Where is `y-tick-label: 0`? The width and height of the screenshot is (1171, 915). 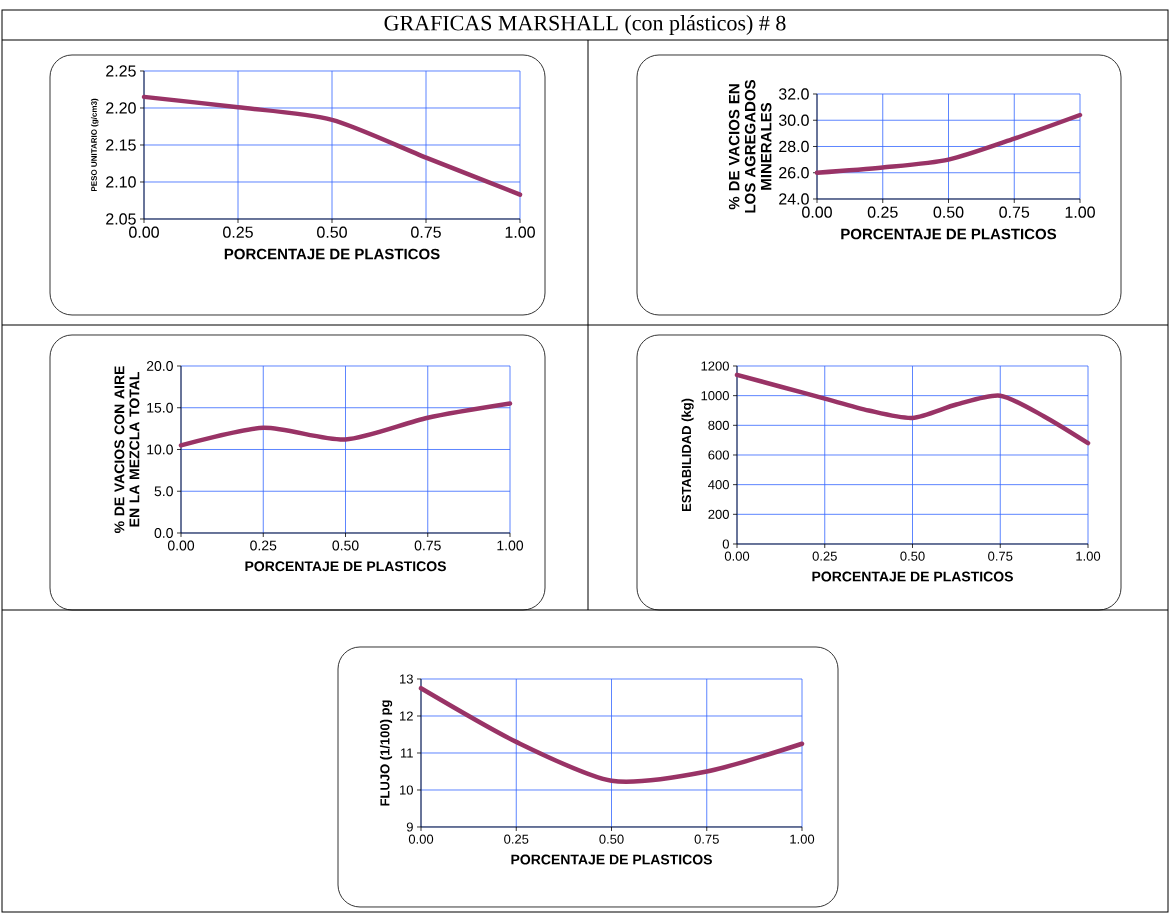
y-tick-label: 0 is located at coordinates (725, 544).